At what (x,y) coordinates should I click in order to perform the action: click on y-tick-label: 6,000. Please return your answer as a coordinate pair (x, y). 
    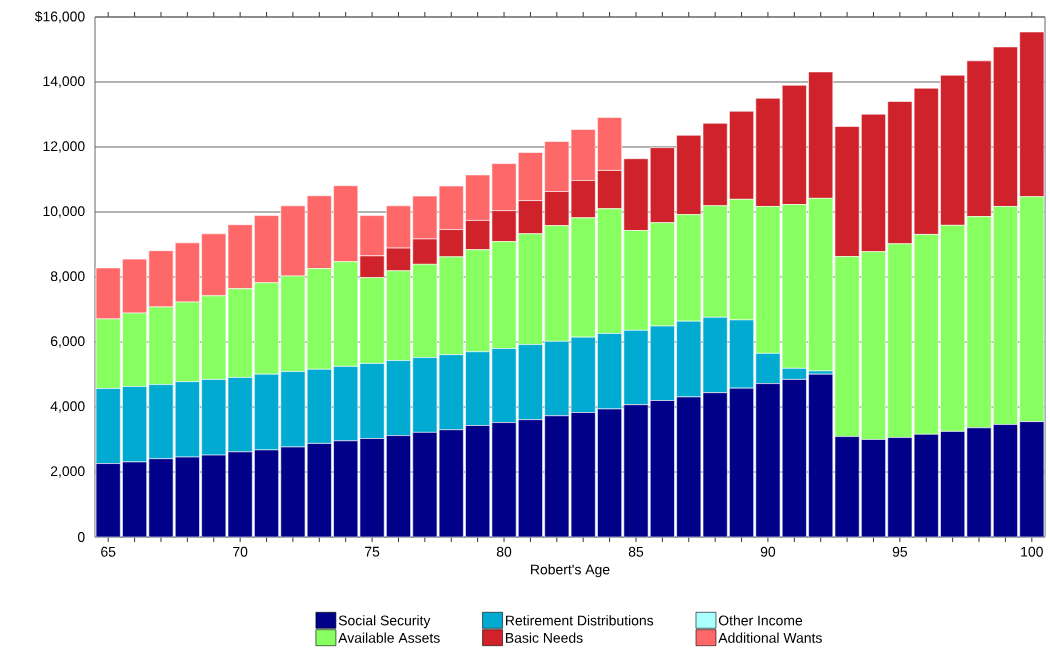
    Looking at the image, I should click on (67, 342).